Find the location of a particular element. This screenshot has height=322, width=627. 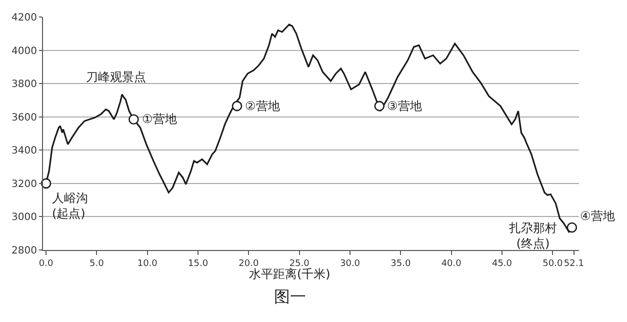

x-tick-label: 45.0 is located at coordinates (502, 263).